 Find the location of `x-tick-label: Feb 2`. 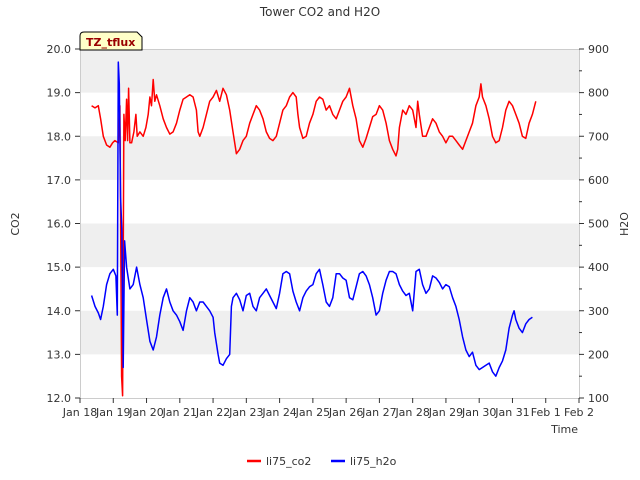

x-tick-label: Feb 2 is located at coordinates (579, 412).